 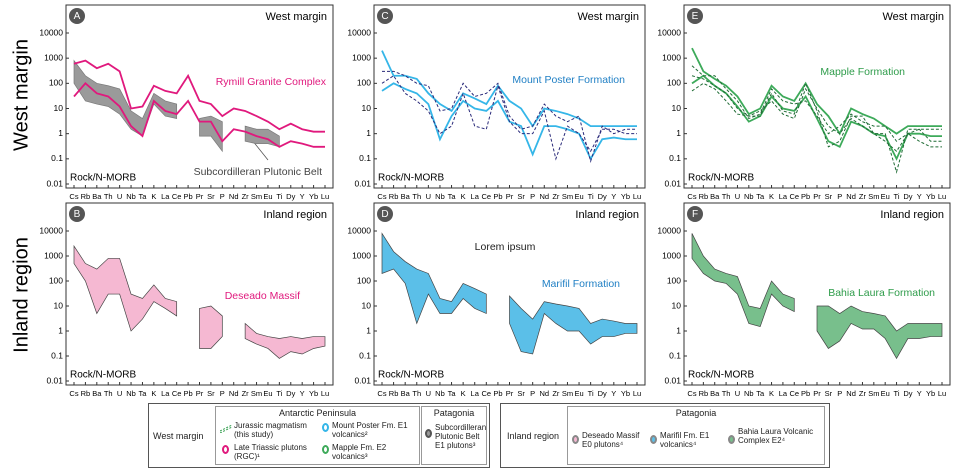 What do you see at coordinates (77, 214) in the screenshot?
I see `panel-letter: B` at bounding box center [77, 214].